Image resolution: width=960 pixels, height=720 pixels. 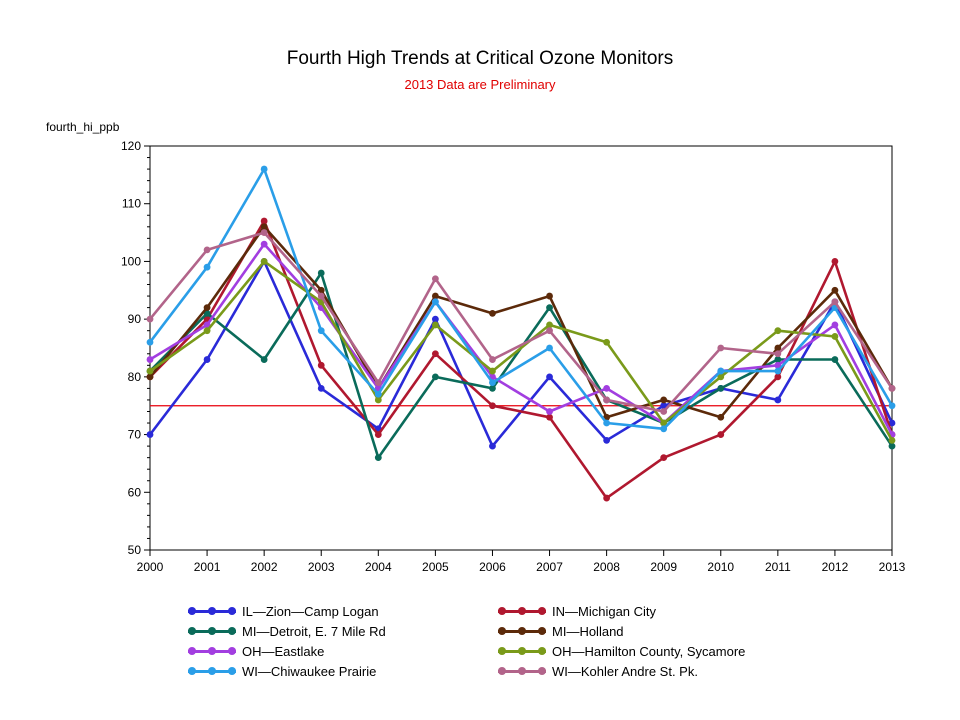 I want to click on x-tick-label: 2011, so click(x=778, y=567).